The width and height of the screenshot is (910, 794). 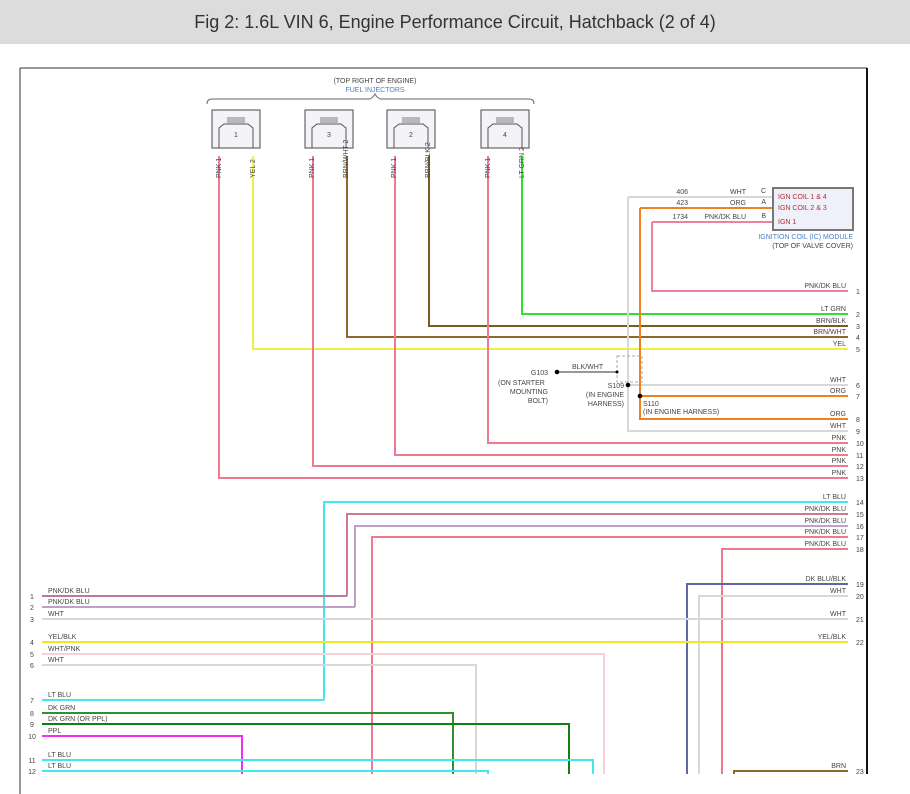 What do you see at coordinates (394, 168) in the screenshot?
I see `injector-pin1-label: PNK 1` at bounding box center [394, 168].